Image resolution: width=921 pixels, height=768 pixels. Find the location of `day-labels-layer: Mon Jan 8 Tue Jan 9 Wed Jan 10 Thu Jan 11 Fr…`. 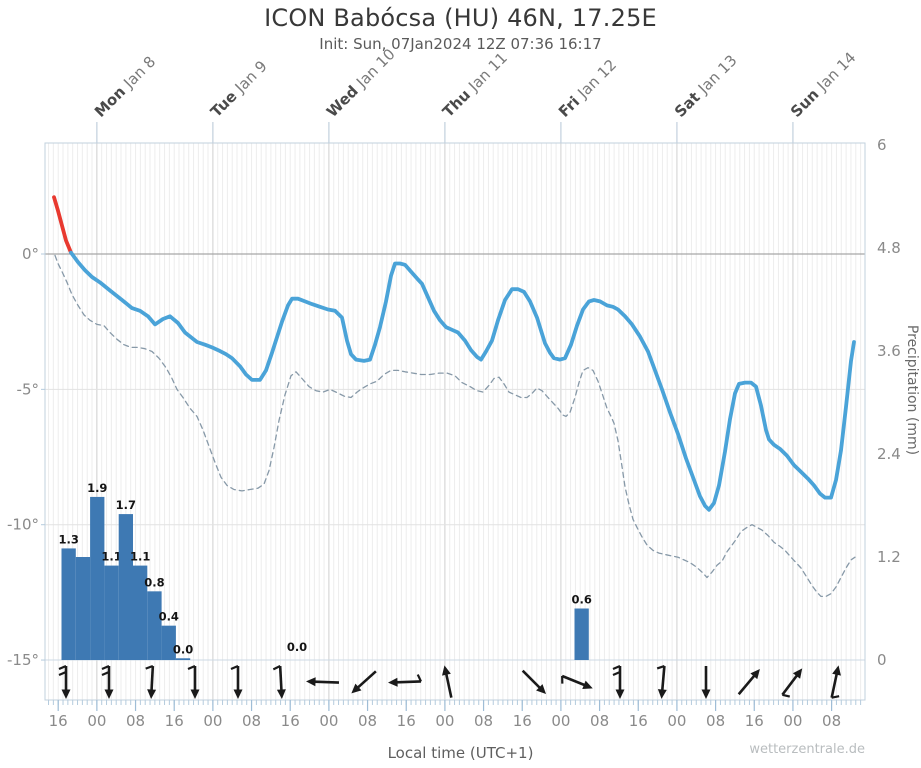

day-labels-layer: Mon Jan 8 Tue Jan 9 Wed Jan 10 Thu Jan 11 Fr… is located at coordinates (475, 83).